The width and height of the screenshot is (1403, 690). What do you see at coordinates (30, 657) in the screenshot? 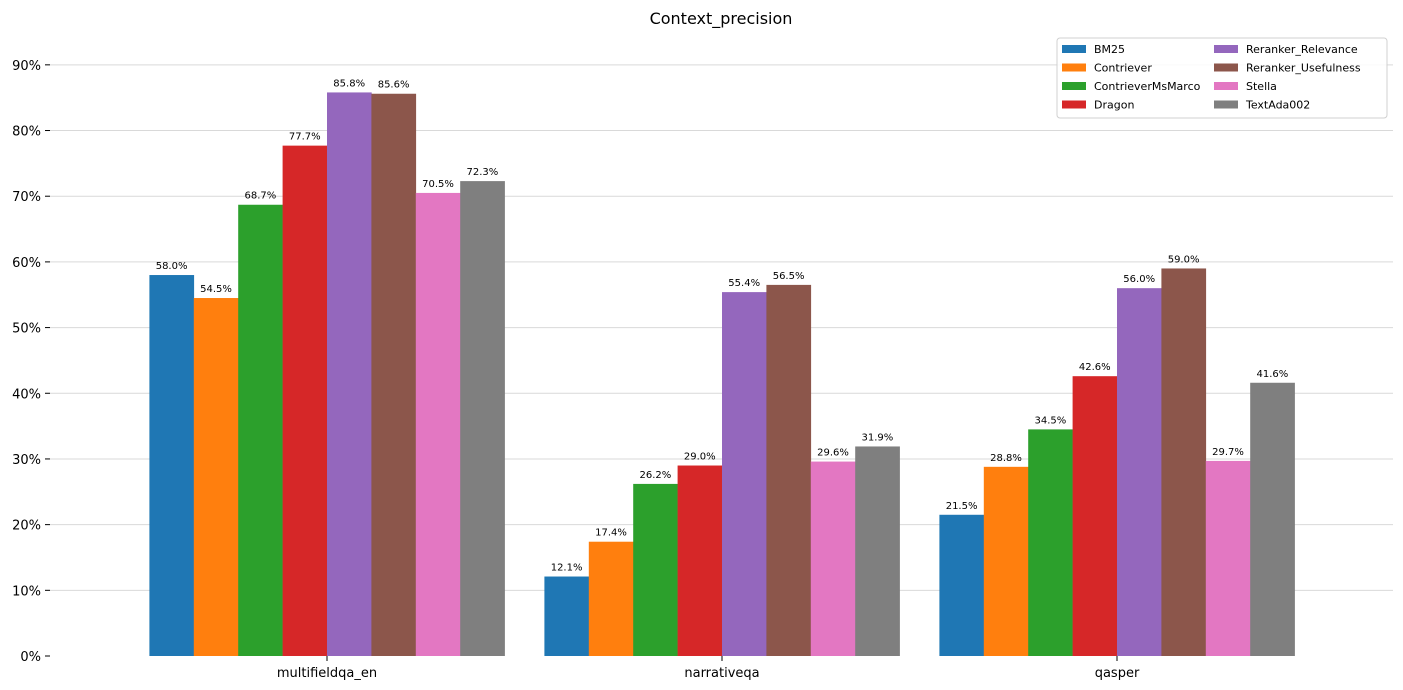
I see `y-tick-label: 0%` at bounding box center [30, 657].